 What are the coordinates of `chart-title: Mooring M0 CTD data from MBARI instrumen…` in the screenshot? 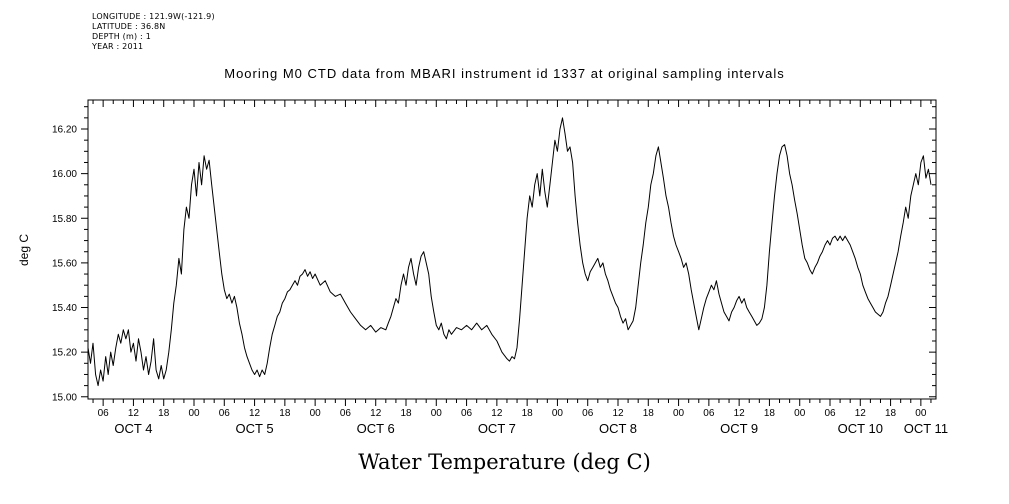 It's located at (504, 73).